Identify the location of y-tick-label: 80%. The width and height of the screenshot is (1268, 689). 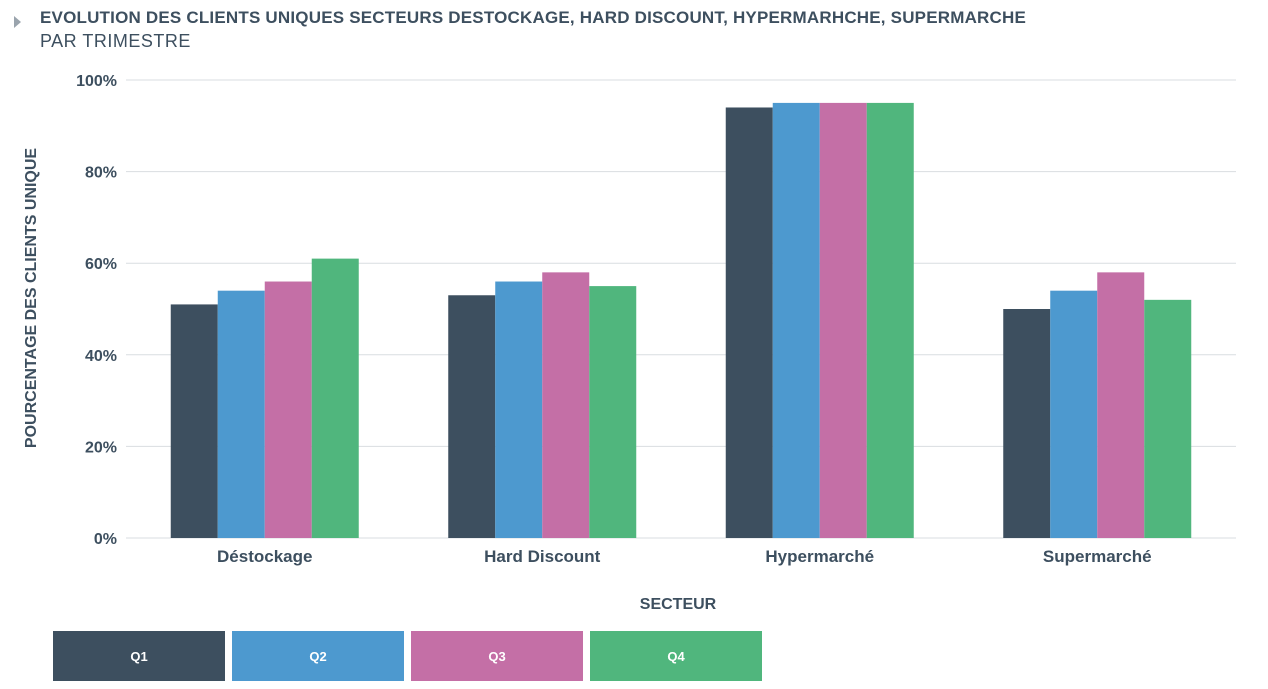
(101, 173).